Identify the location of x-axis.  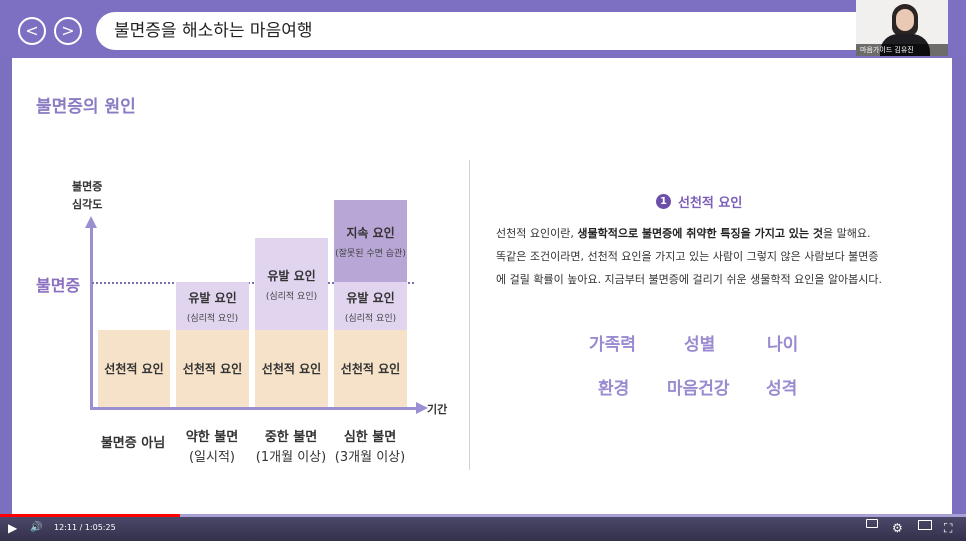
(254, 408).